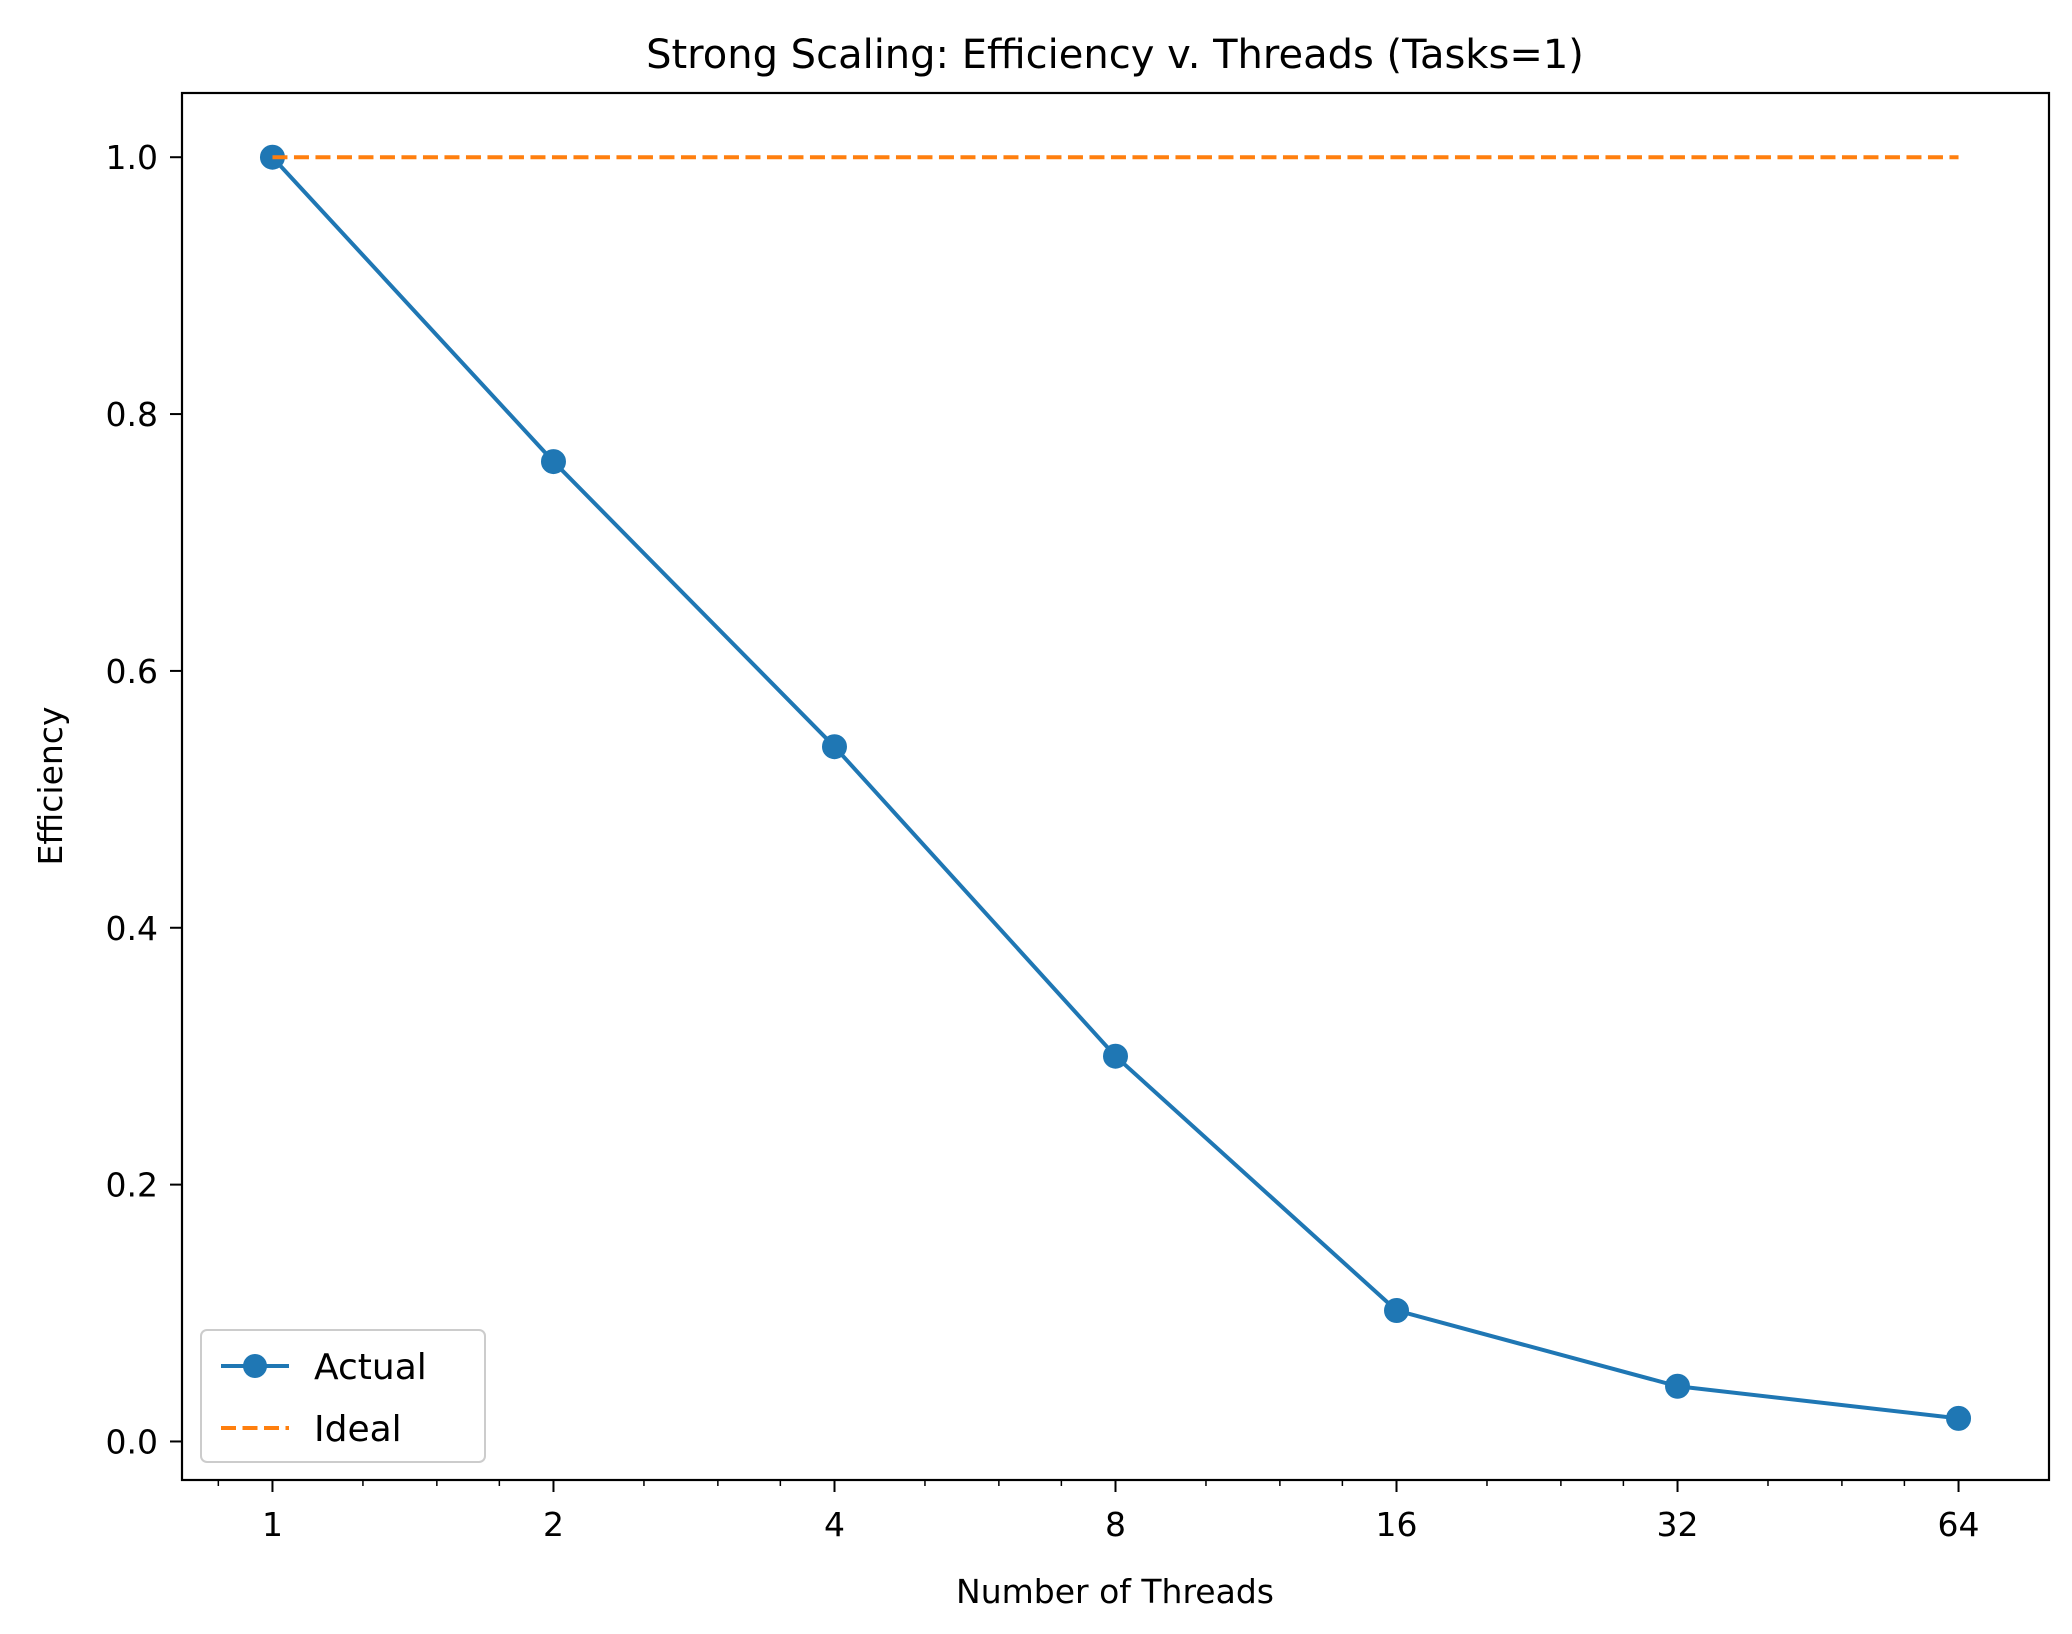 The image size is (2072, 1634). What do you see at coordinates (553, 1524) in the screenshot?
I see `x-tick-label-2: 2` at bounding box center [553, 1524].